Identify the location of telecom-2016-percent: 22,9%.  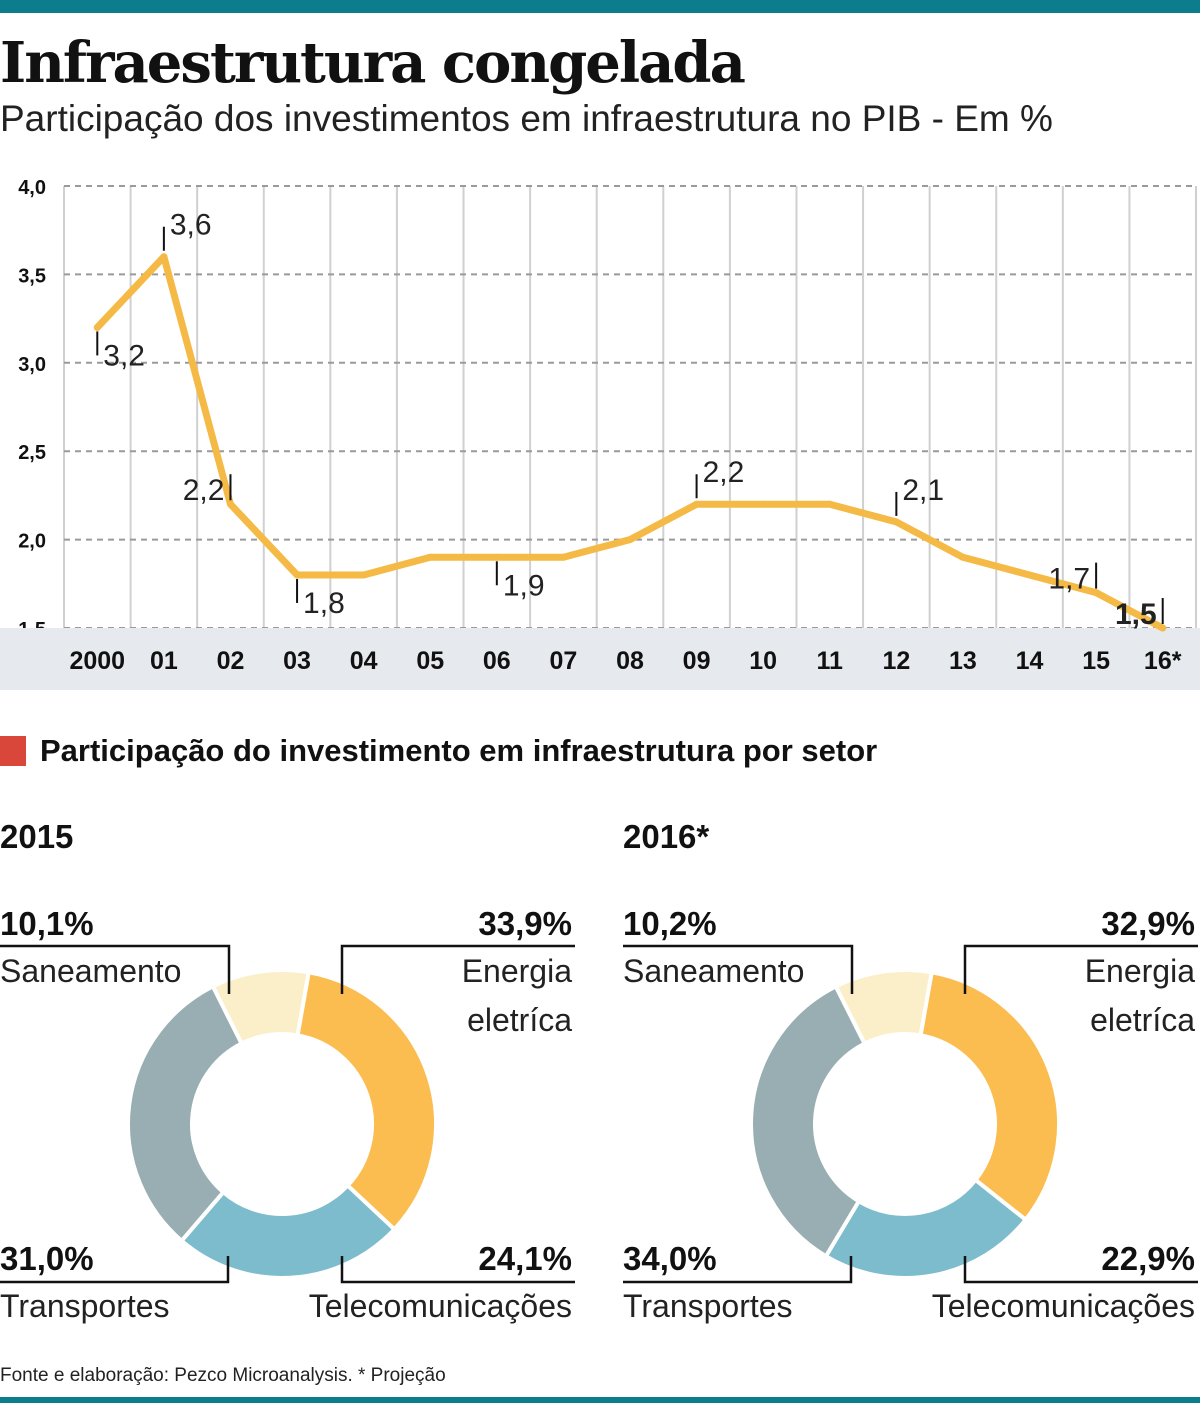
(1148, 1258).